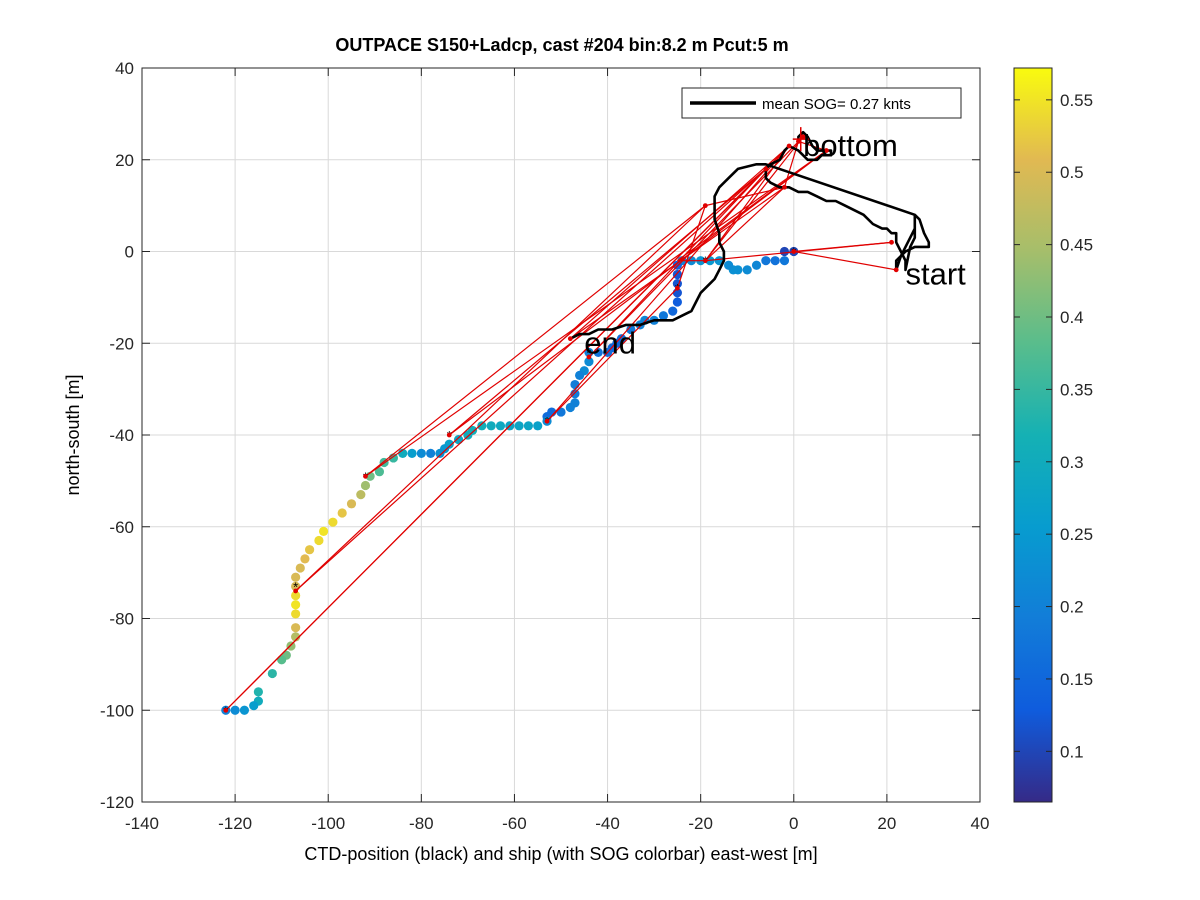 This screenshot has height=900, width=1200. What do you see at coordinates (1076, 245) in the screenshot?
I see `colorbar-tick-label: 0.45` at bounding box center [1076, 245].